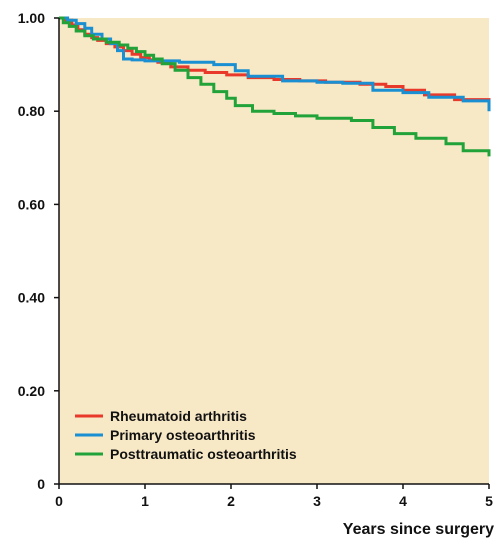 This screenshot has width=496, height=543. What do you see at coordinates (489, 501) in the screenshot?
I see `x-tick-label: 5` at bounding box center [489, 501].